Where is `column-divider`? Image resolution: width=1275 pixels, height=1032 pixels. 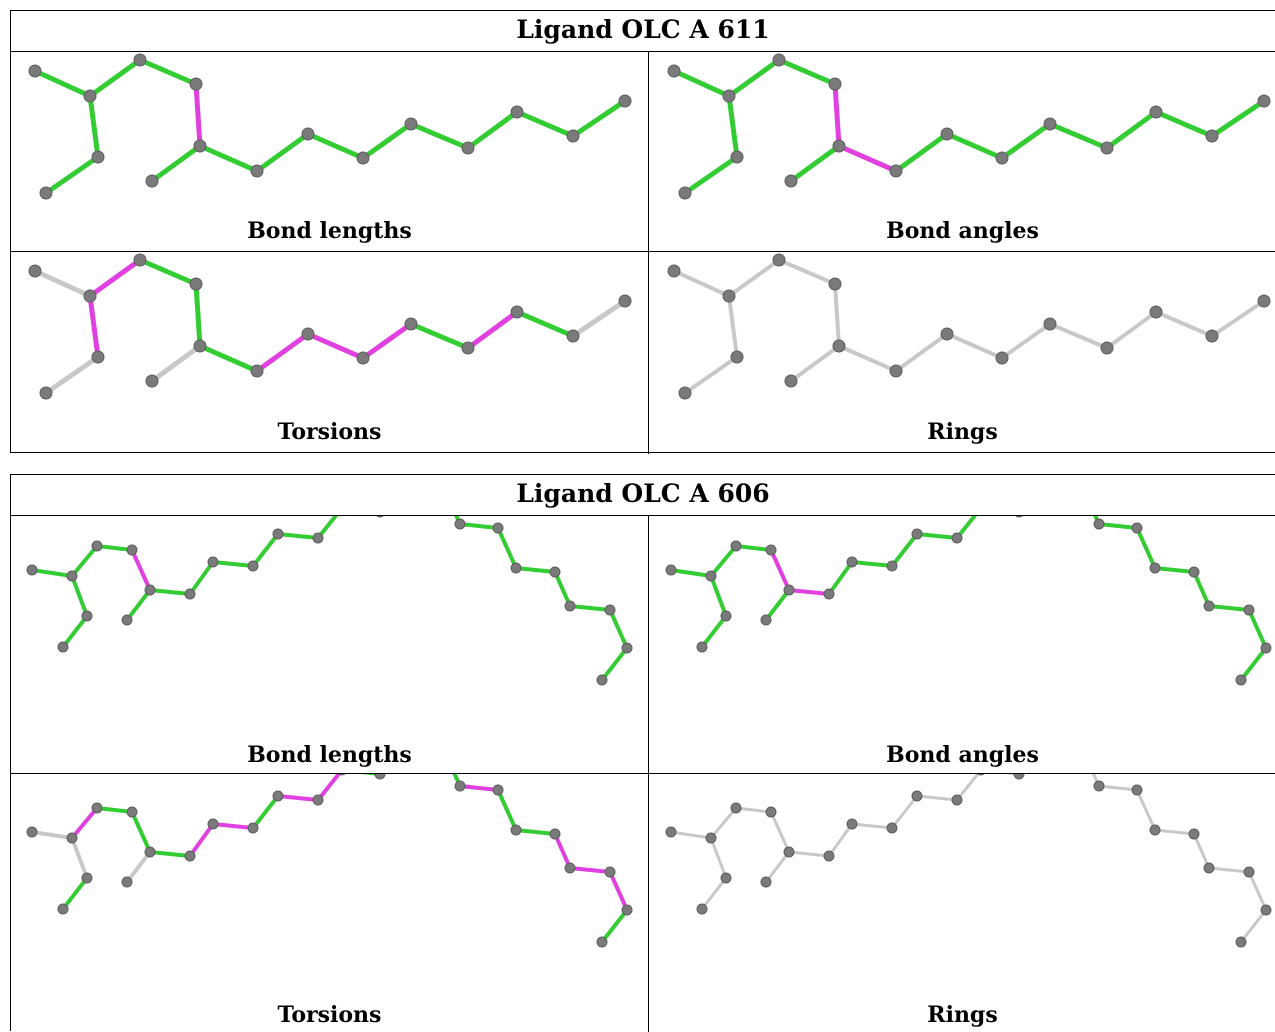 column-divider is located at coordinates (648, 773).